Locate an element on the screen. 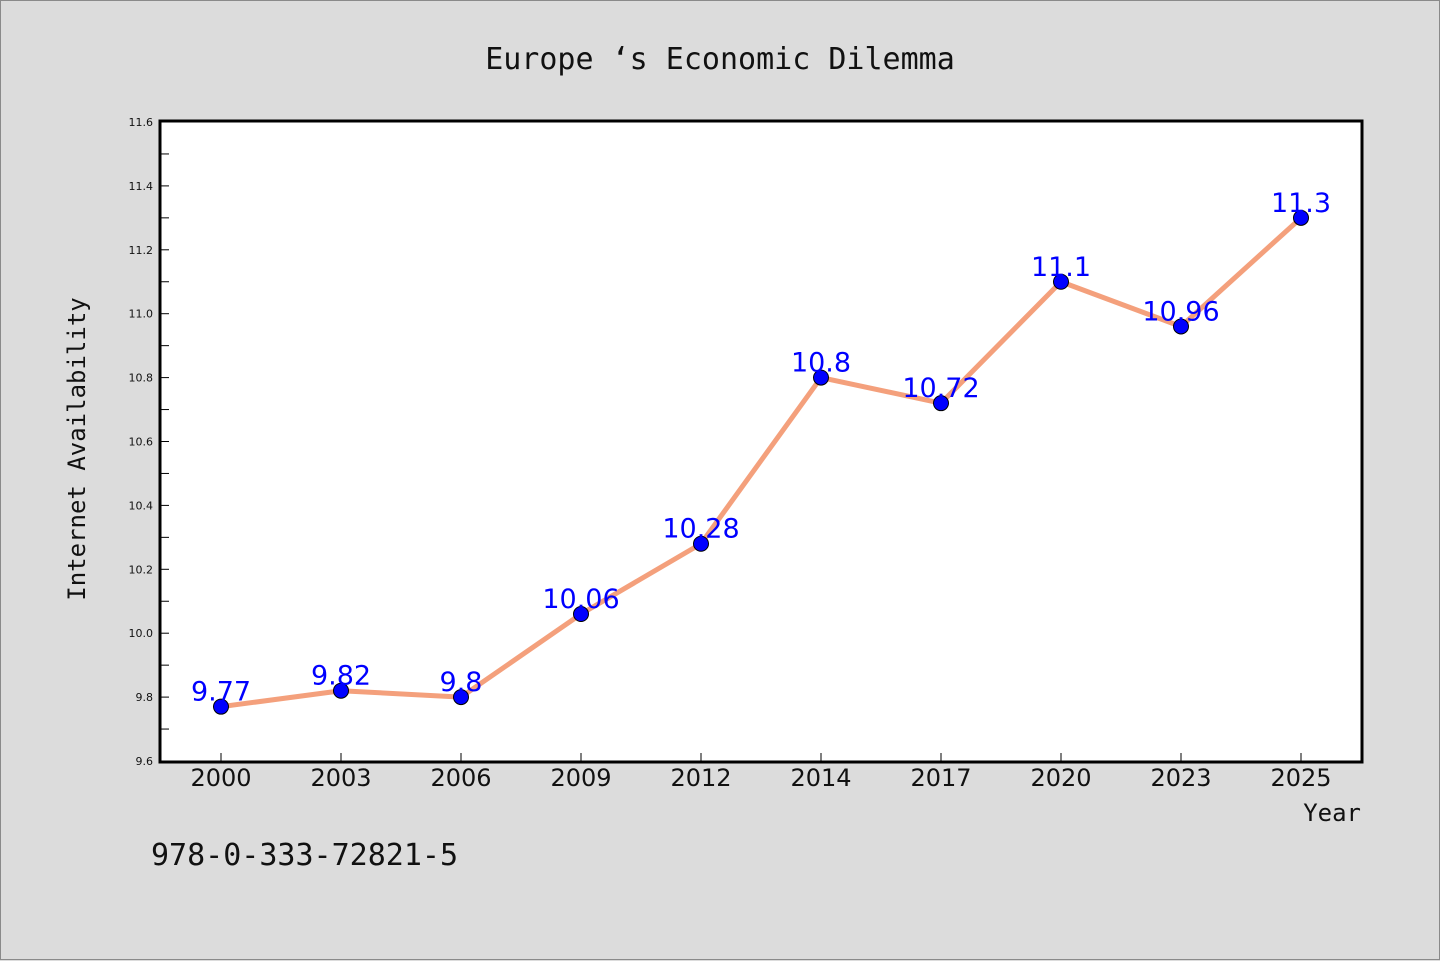  data-label: 9.8 is located at coordinates (461, 682).